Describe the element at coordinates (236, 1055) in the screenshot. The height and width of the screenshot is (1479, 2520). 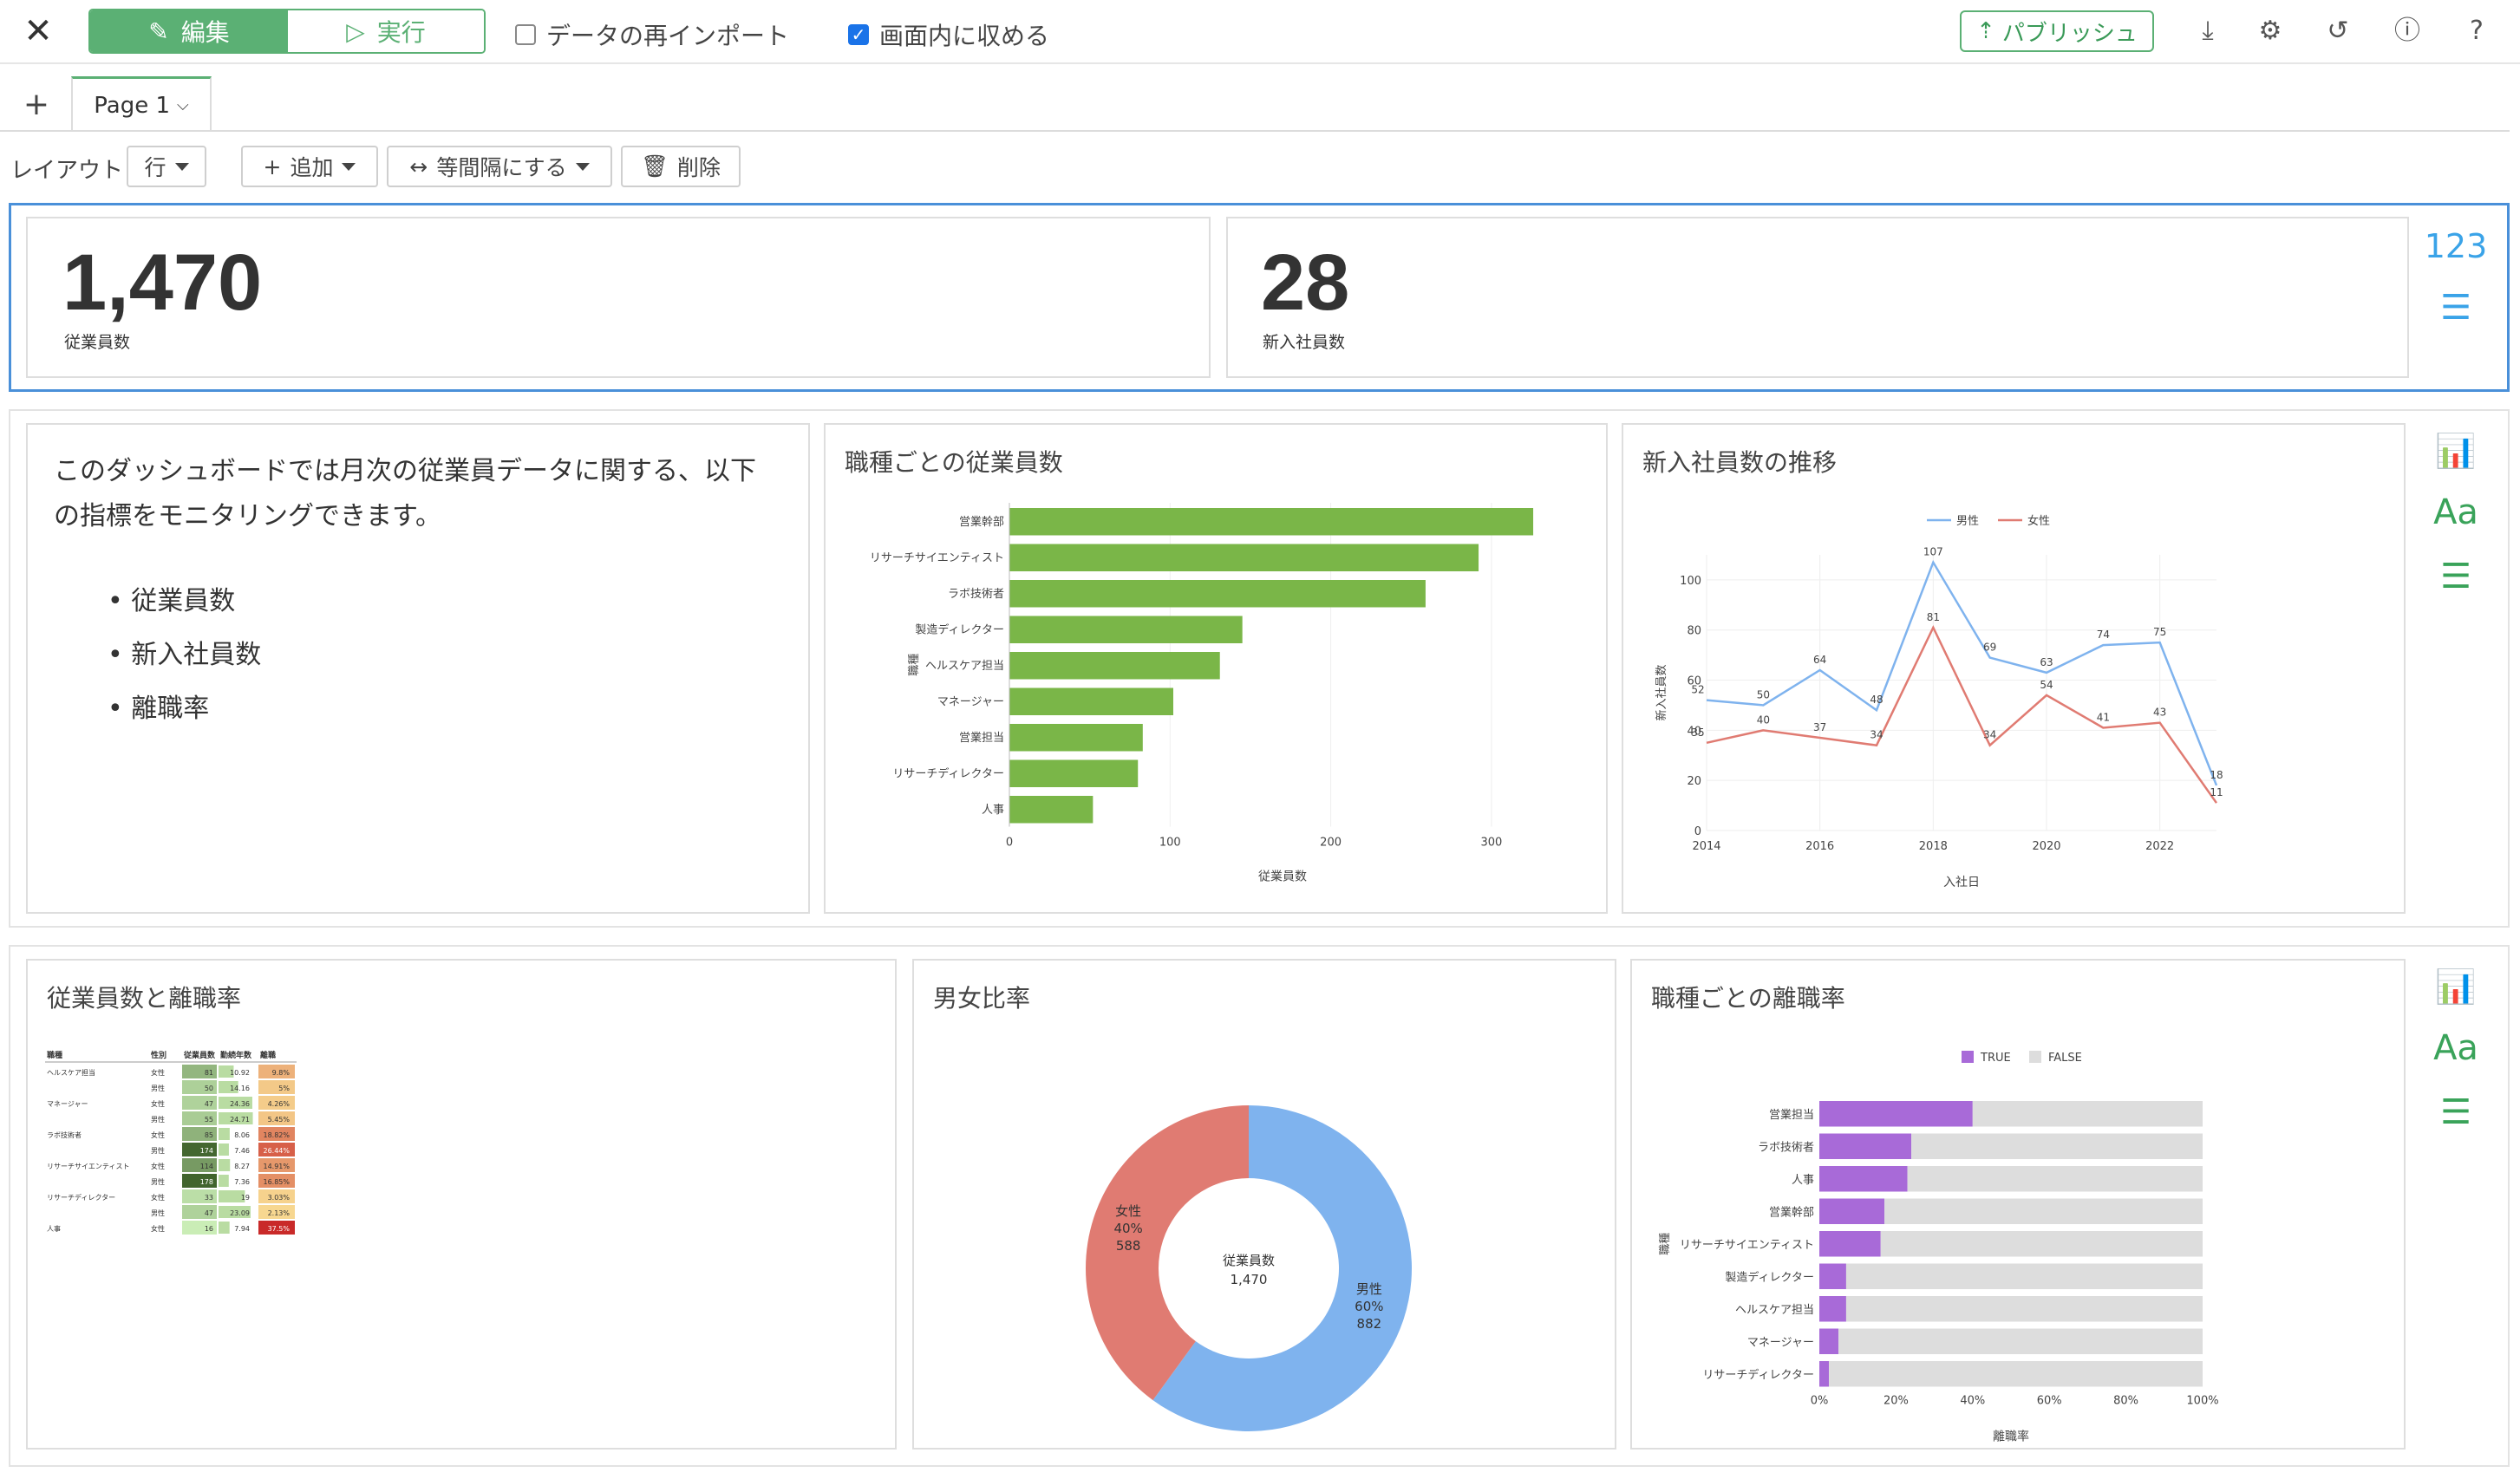
I see `table-header: 勤続年数` at that location.